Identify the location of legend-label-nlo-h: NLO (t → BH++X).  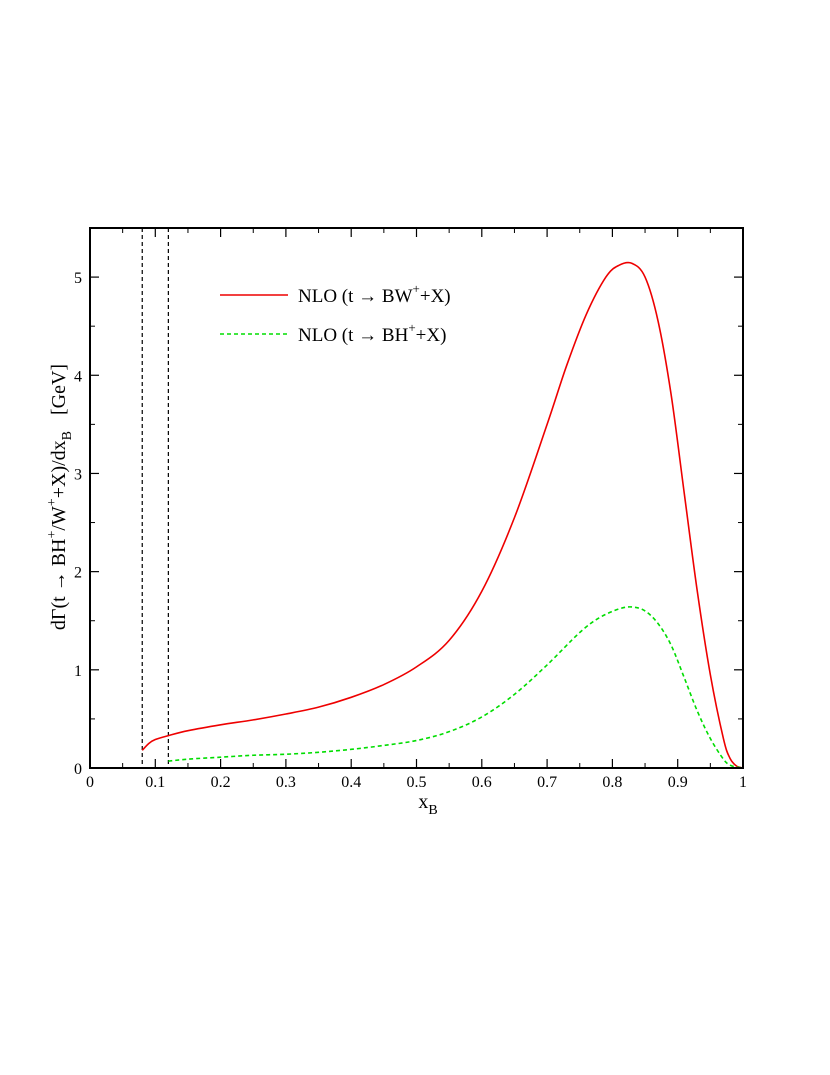
(372, 333).